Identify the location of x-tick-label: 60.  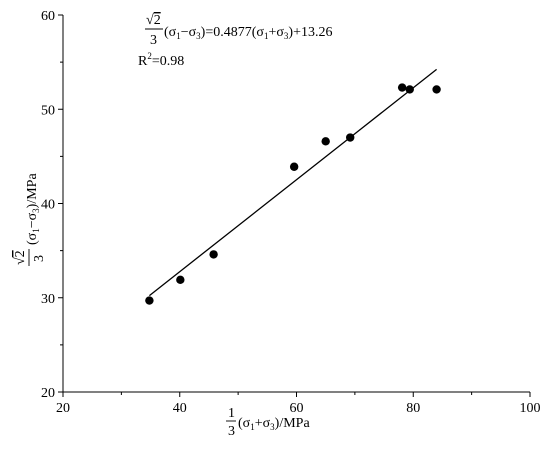
(297, 408).